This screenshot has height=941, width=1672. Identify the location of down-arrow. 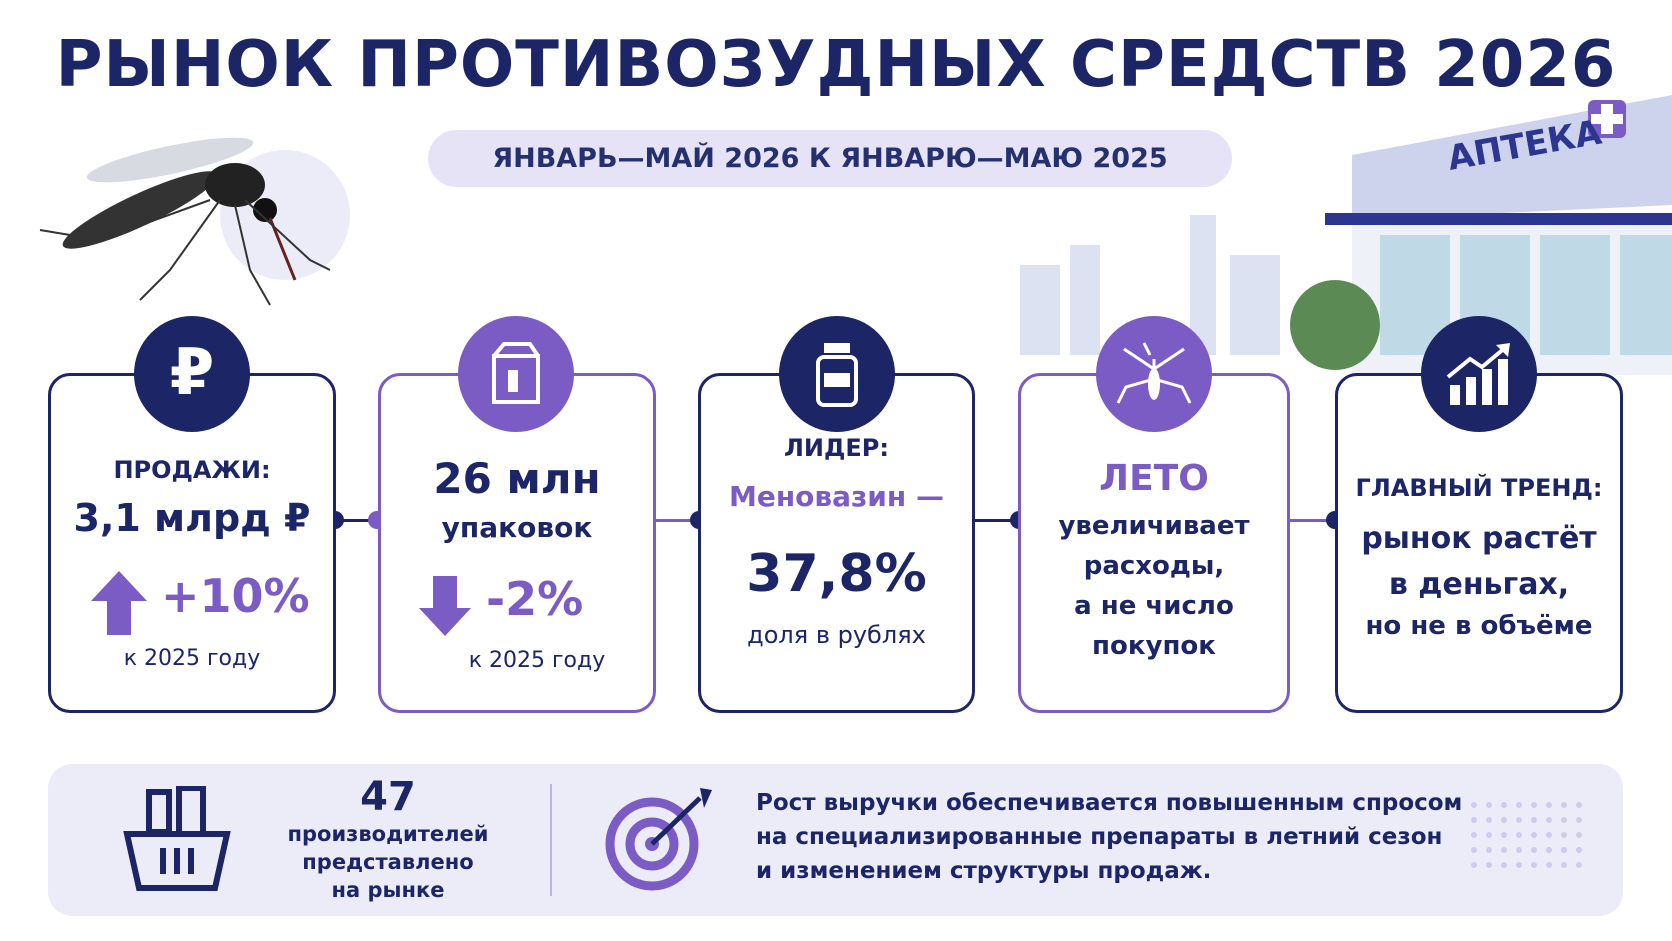
(445, 606).